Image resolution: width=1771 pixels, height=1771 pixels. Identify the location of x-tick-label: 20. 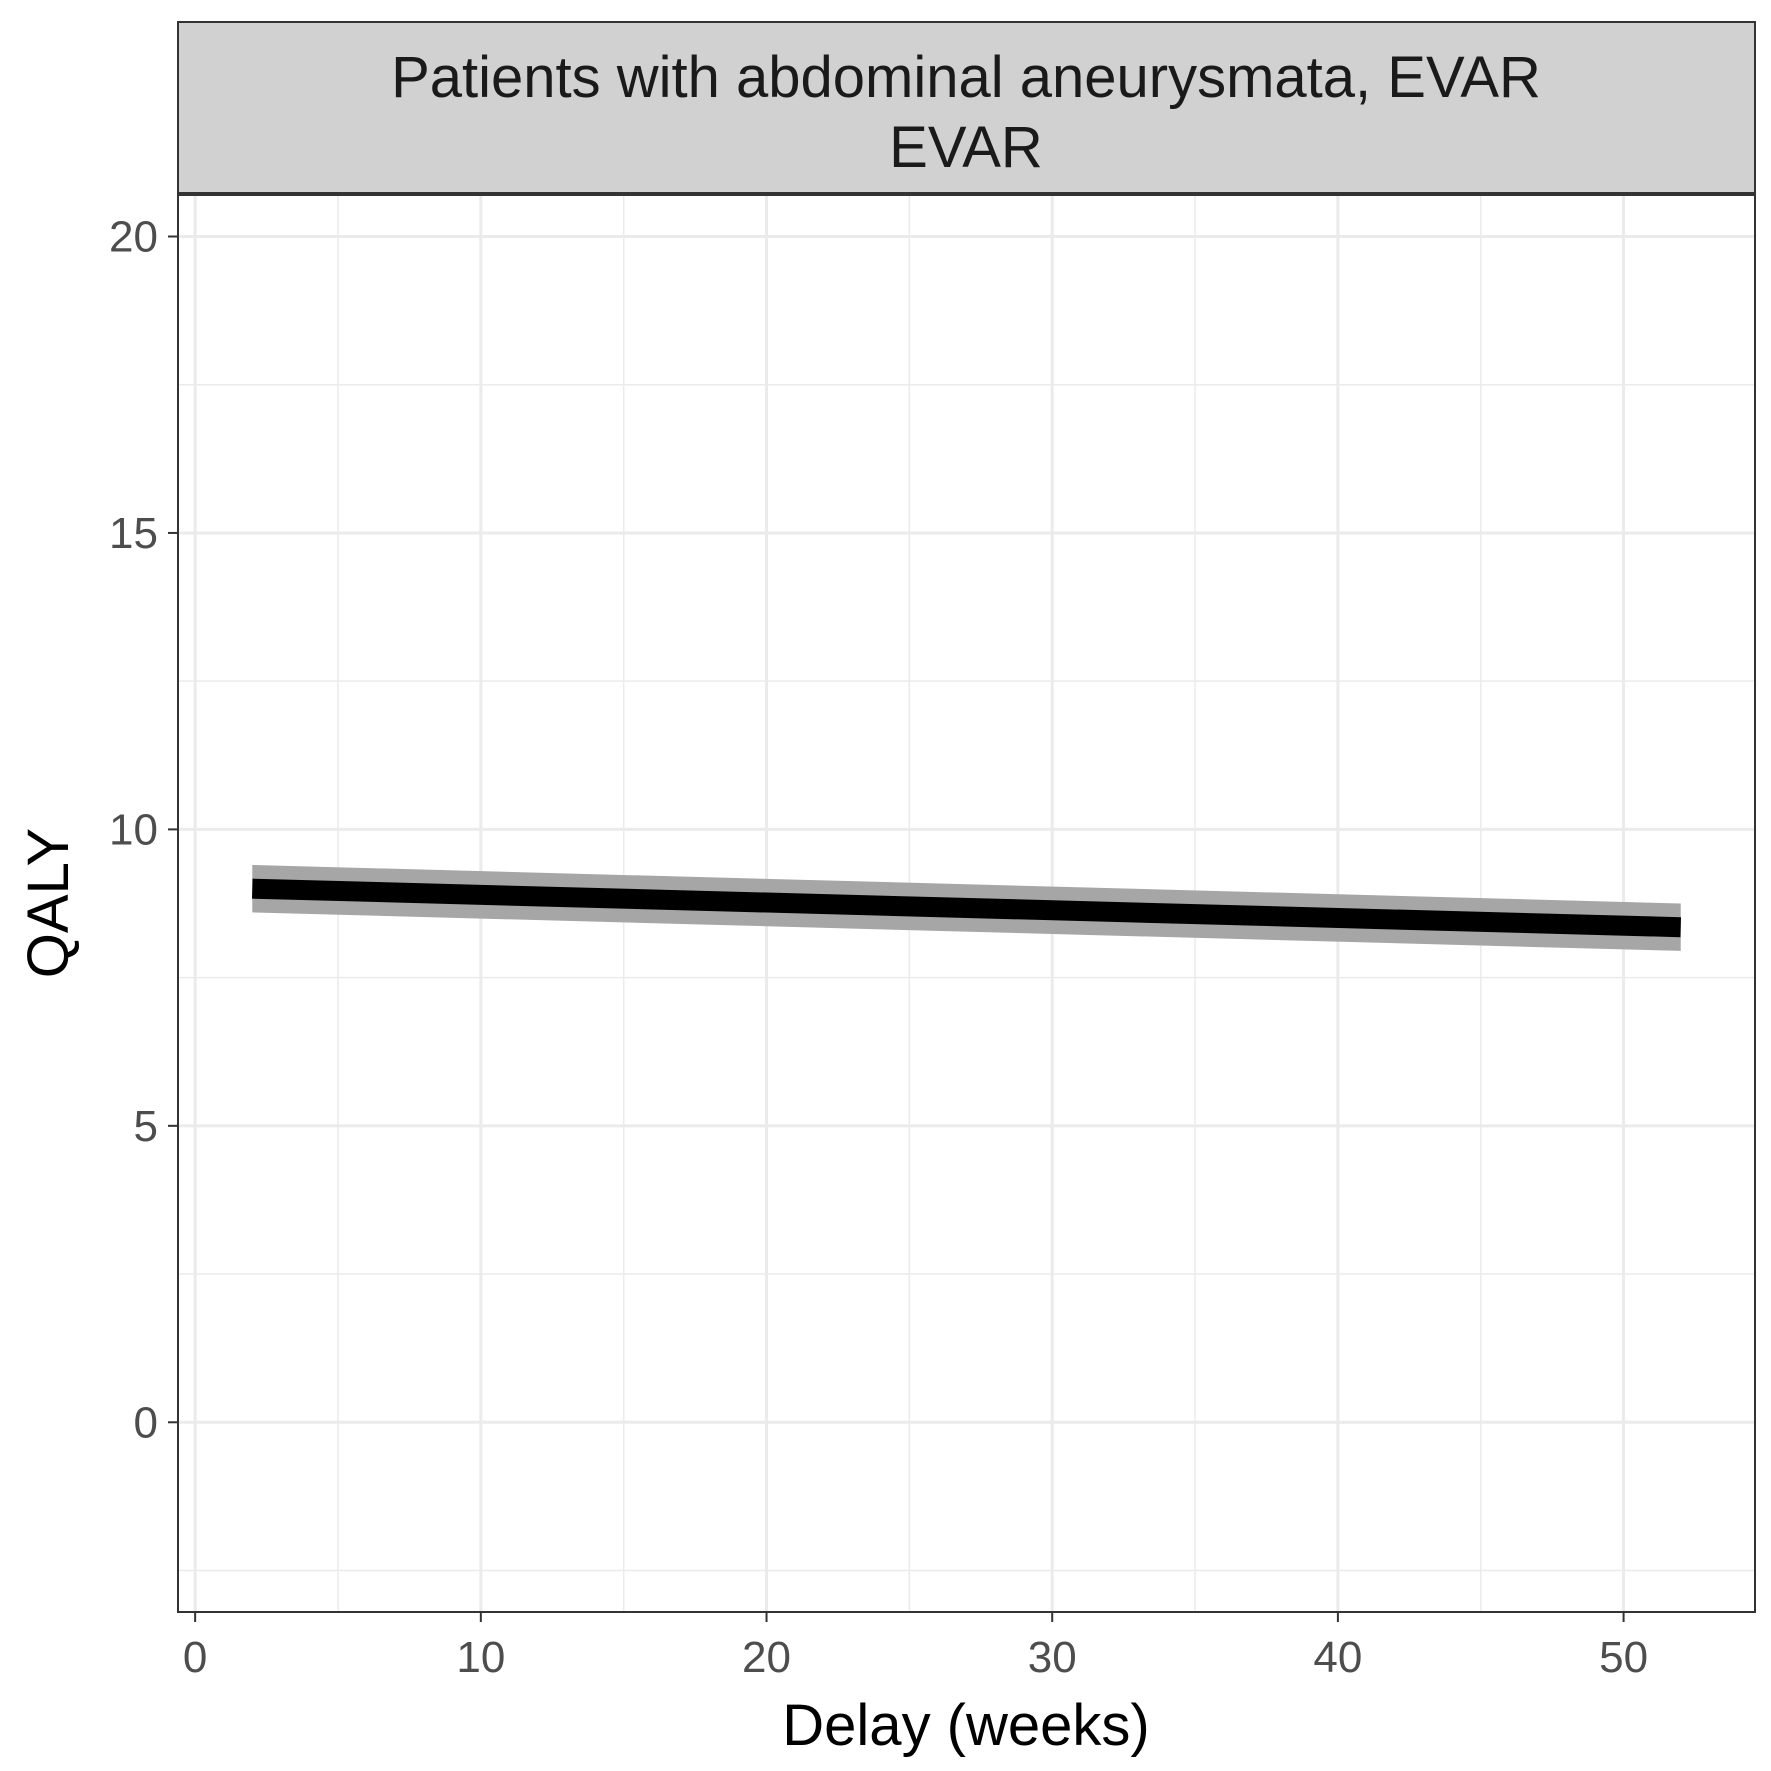
(766, 1657).